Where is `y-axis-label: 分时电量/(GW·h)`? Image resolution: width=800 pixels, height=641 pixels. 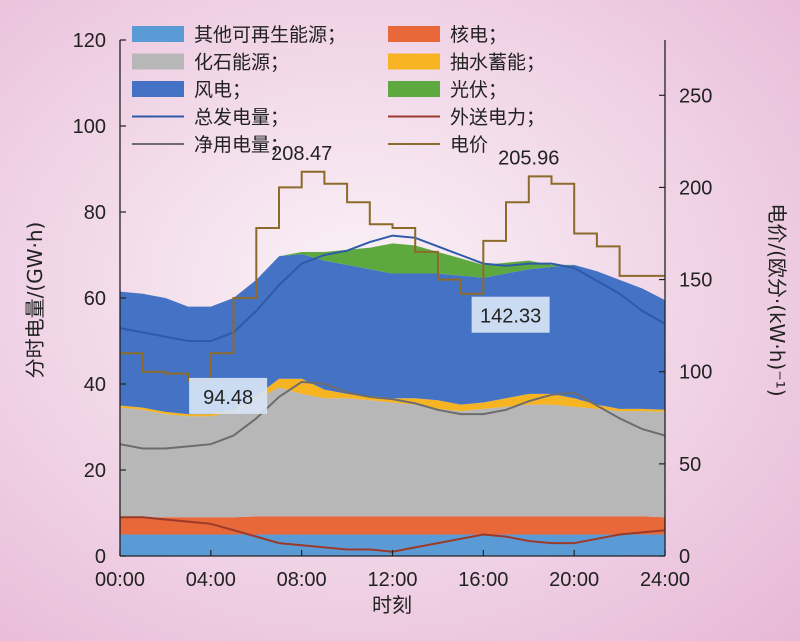 y-axis-label: 分时电量/(GW·h) is located at coordinates (35, 300).